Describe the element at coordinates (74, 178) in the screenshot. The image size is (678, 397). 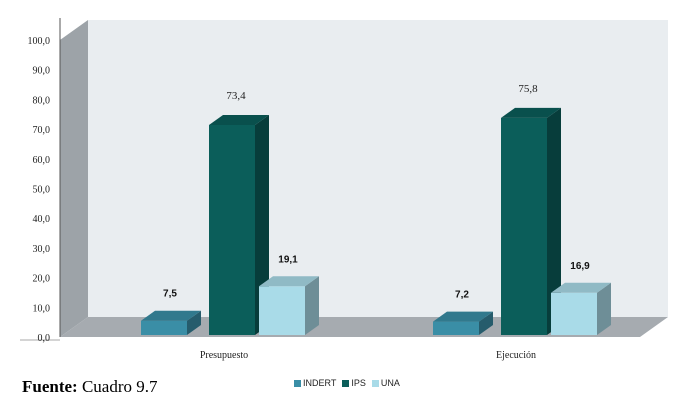
I see `side-wall` at that location.